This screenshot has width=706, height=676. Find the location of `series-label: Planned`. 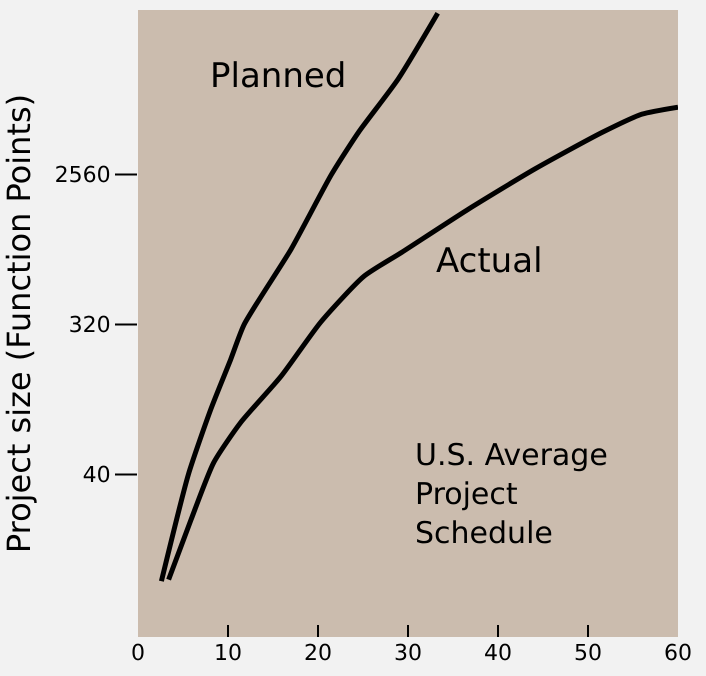

series-label: Planned is located at coordinates (278, 76).